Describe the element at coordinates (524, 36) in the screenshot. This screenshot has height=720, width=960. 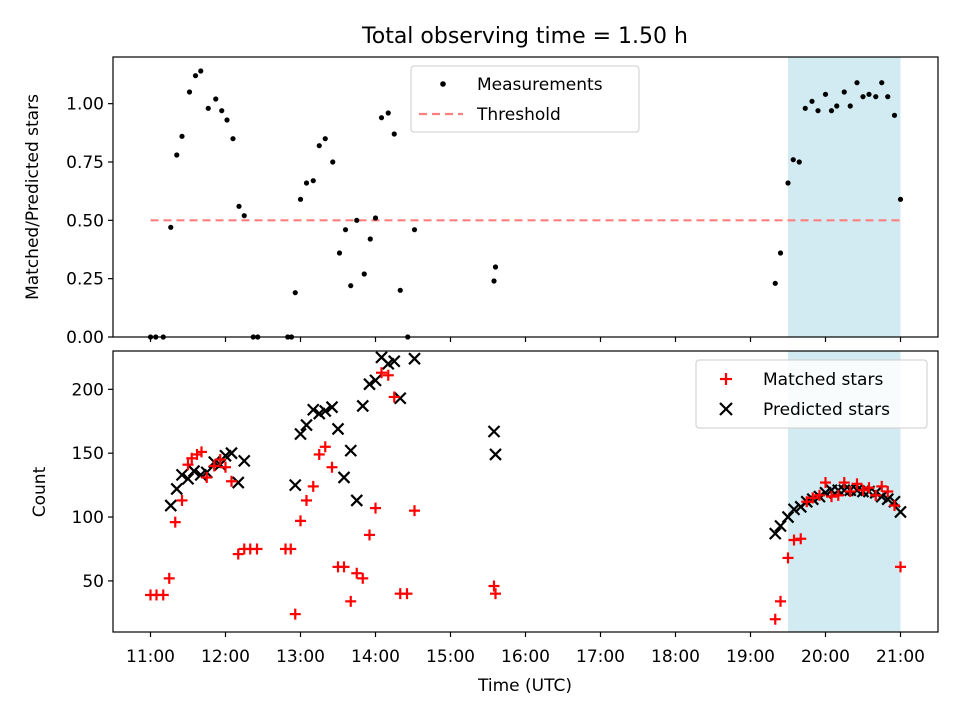
I see `figure-title: Total observing time = 1.50 h` at that location.